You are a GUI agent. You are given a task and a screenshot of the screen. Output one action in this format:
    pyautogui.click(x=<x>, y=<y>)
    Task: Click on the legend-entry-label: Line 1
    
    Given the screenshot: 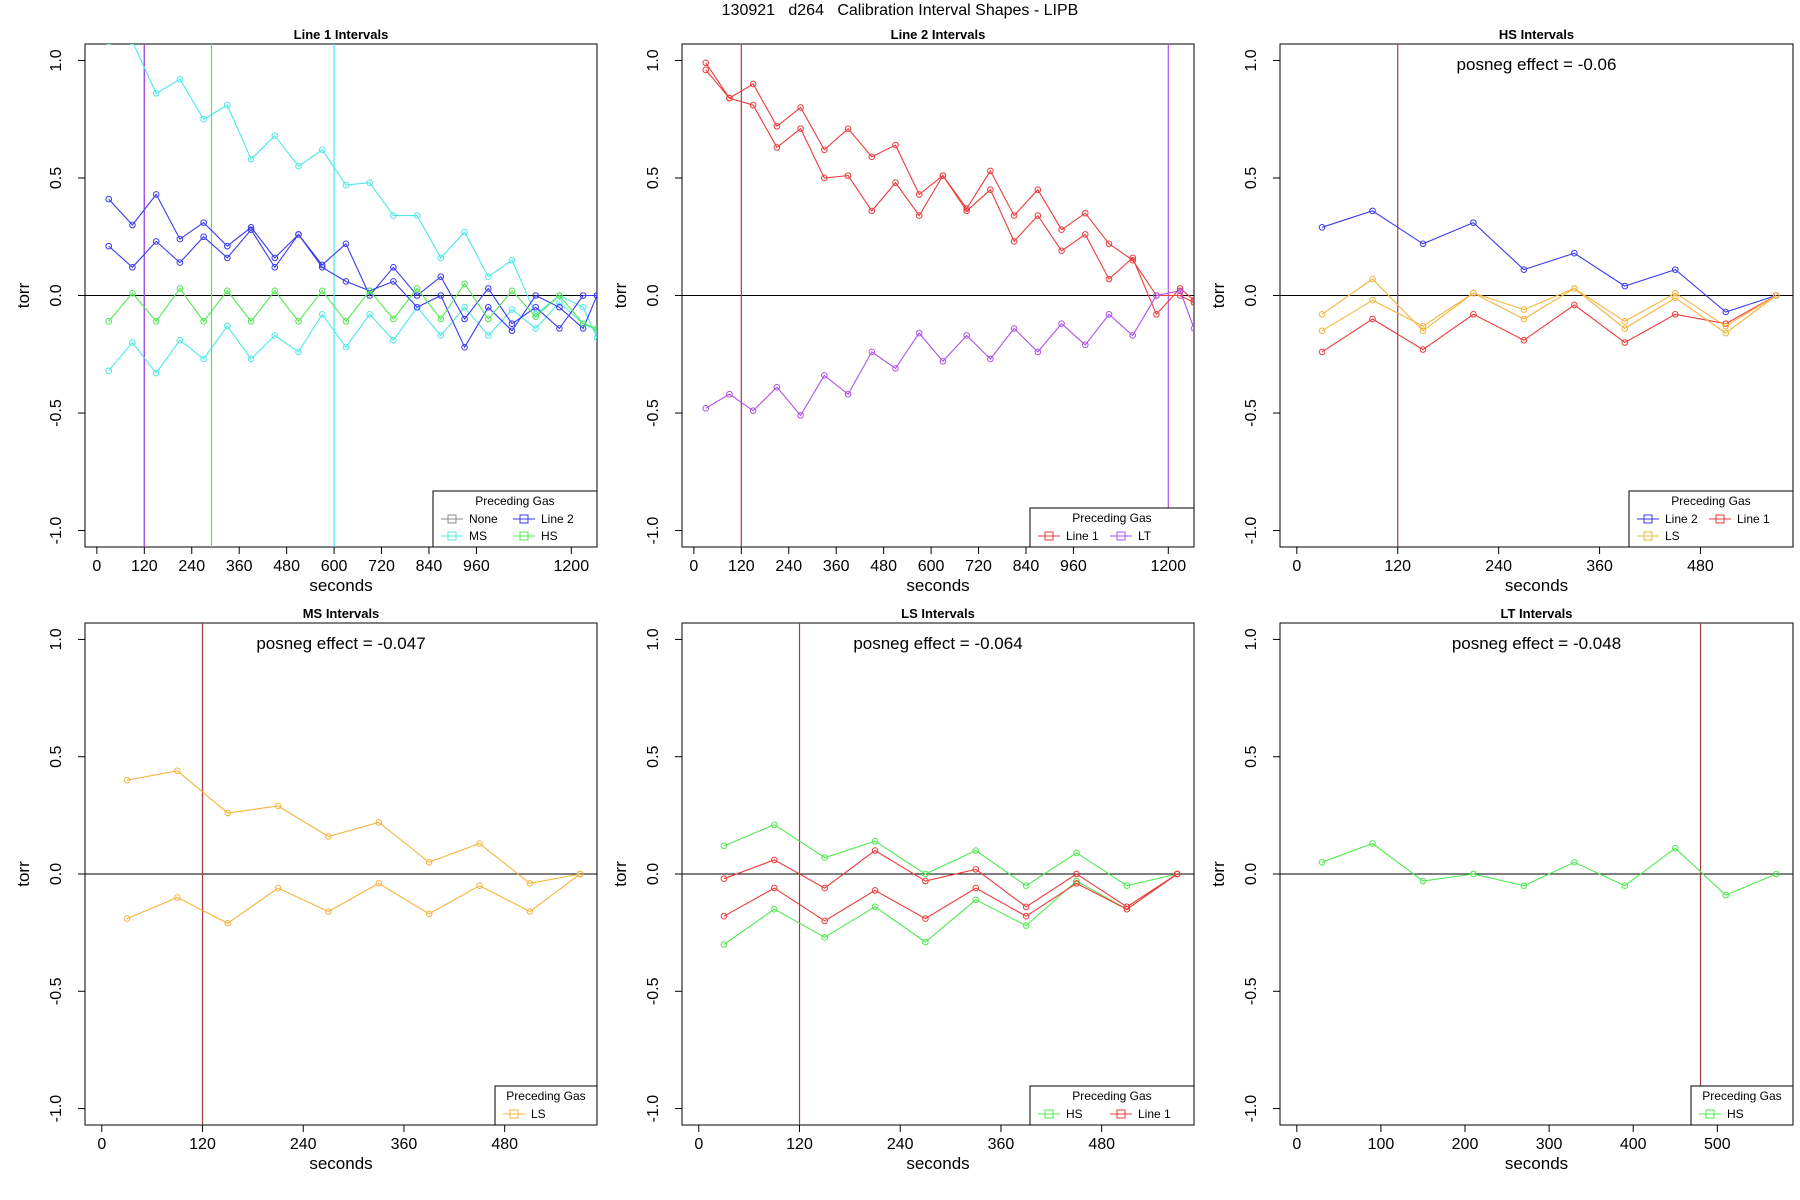 What is the action you would take?
    pyautogui.click(x=1082, y=536)
    